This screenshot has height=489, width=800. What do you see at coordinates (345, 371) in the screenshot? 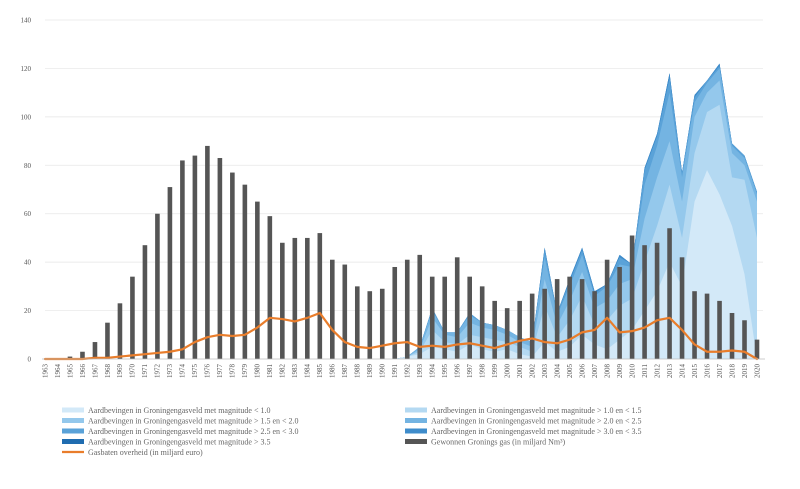
I see `x-tick-label: 1987` at bounding box center [345, 371].